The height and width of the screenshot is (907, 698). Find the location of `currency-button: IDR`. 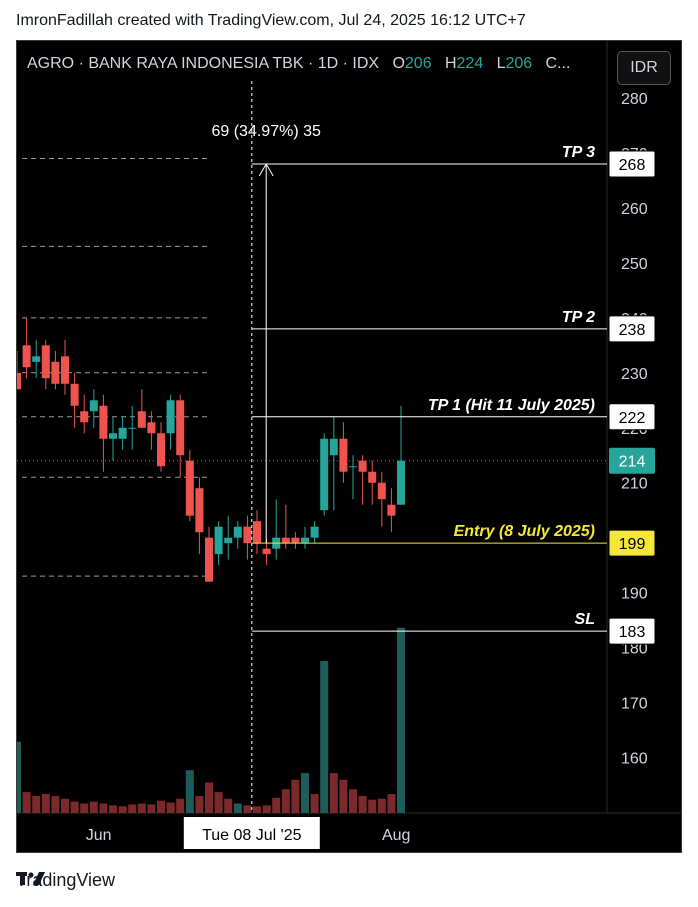

currency-button: IDR is located at coordinates (644, 68).